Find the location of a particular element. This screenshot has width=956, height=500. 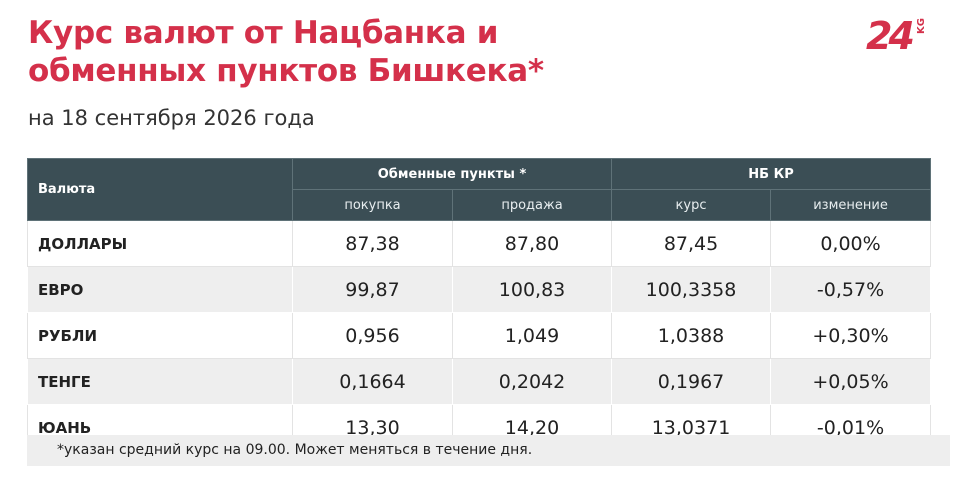

rate-cell: -0,57% is located at coordinates (851, 289).